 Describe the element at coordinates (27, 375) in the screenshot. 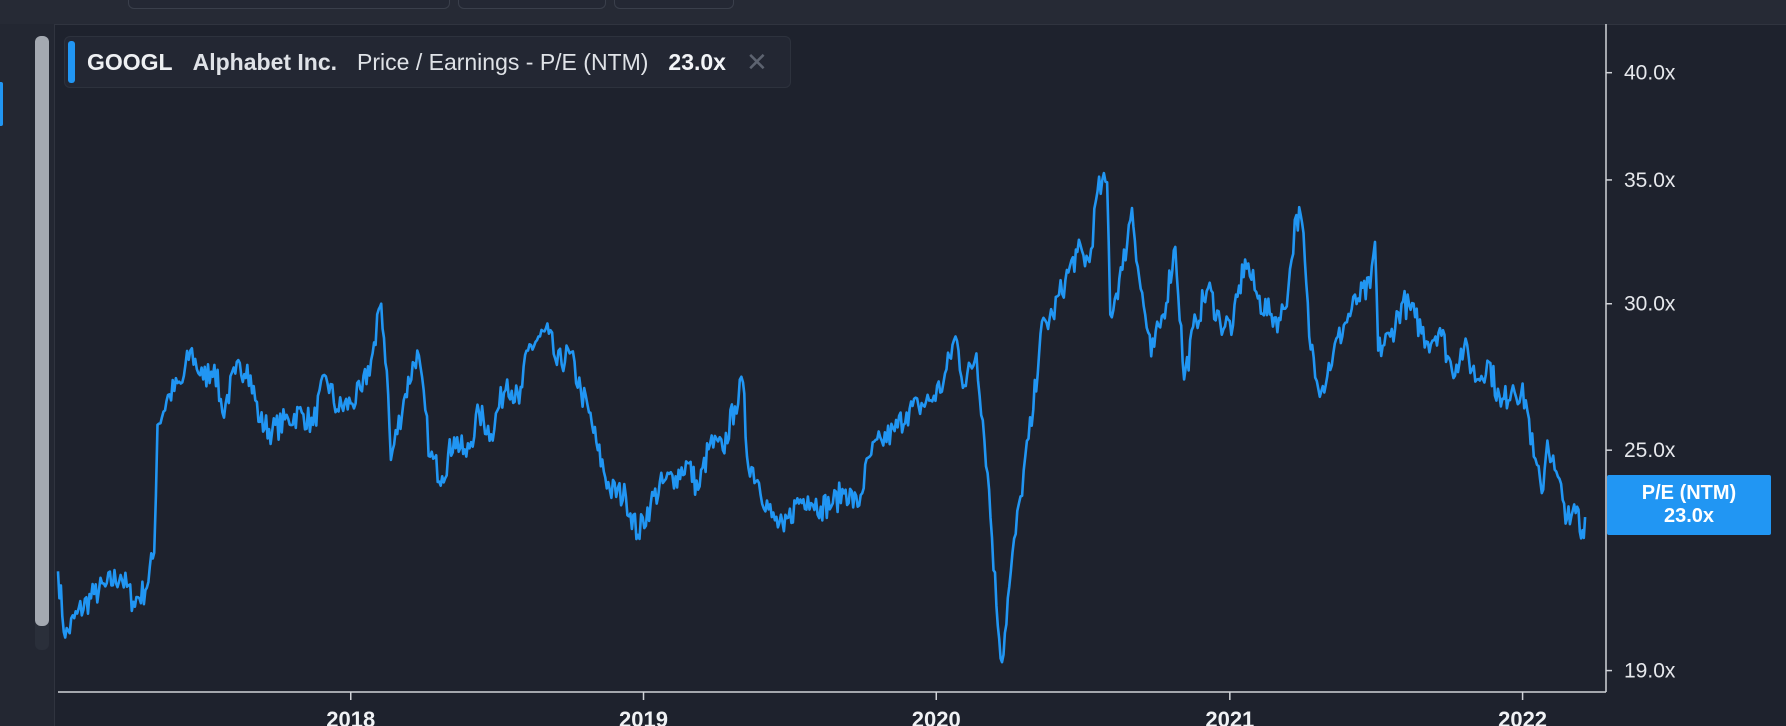

I see `left-rail` at that location.